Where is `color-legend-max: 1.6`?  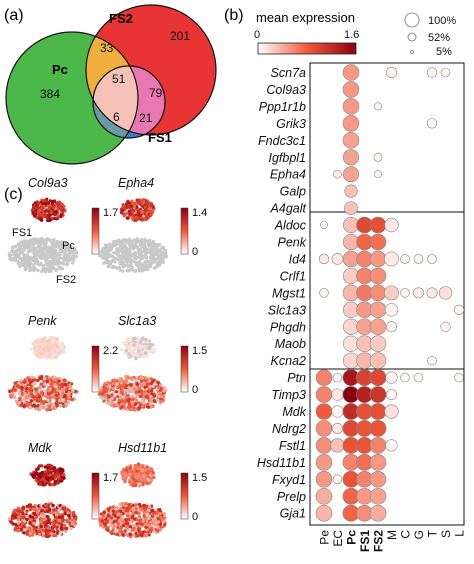
color-legend-max: 1.6 is located at coordinates (351, 35).